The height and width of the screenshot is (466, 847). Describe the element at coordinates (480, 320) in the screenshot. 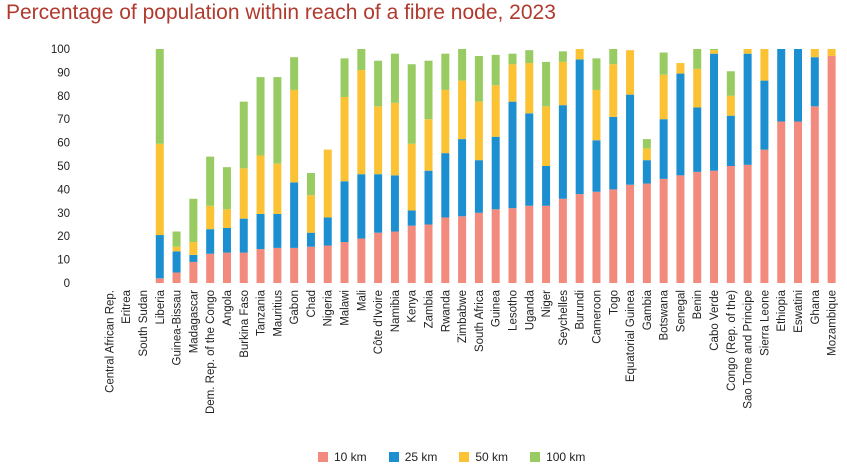

I see `x-tick-label: South Africa` at that location.